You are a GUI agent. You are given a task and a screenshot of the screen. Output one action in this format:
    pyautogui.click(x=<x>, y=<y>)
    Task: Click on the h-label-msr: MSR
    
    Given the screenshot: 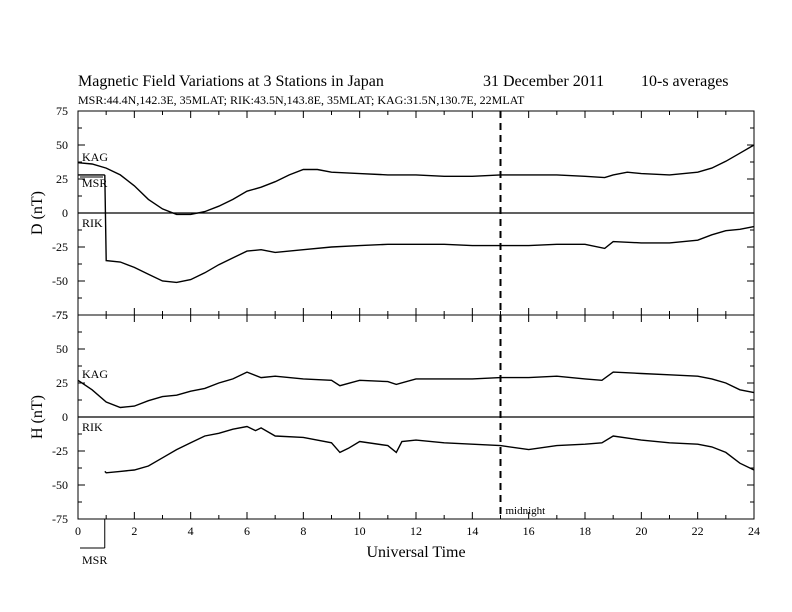 What is the action you would take?
    pyautogui.click(x=94, y=560)
    